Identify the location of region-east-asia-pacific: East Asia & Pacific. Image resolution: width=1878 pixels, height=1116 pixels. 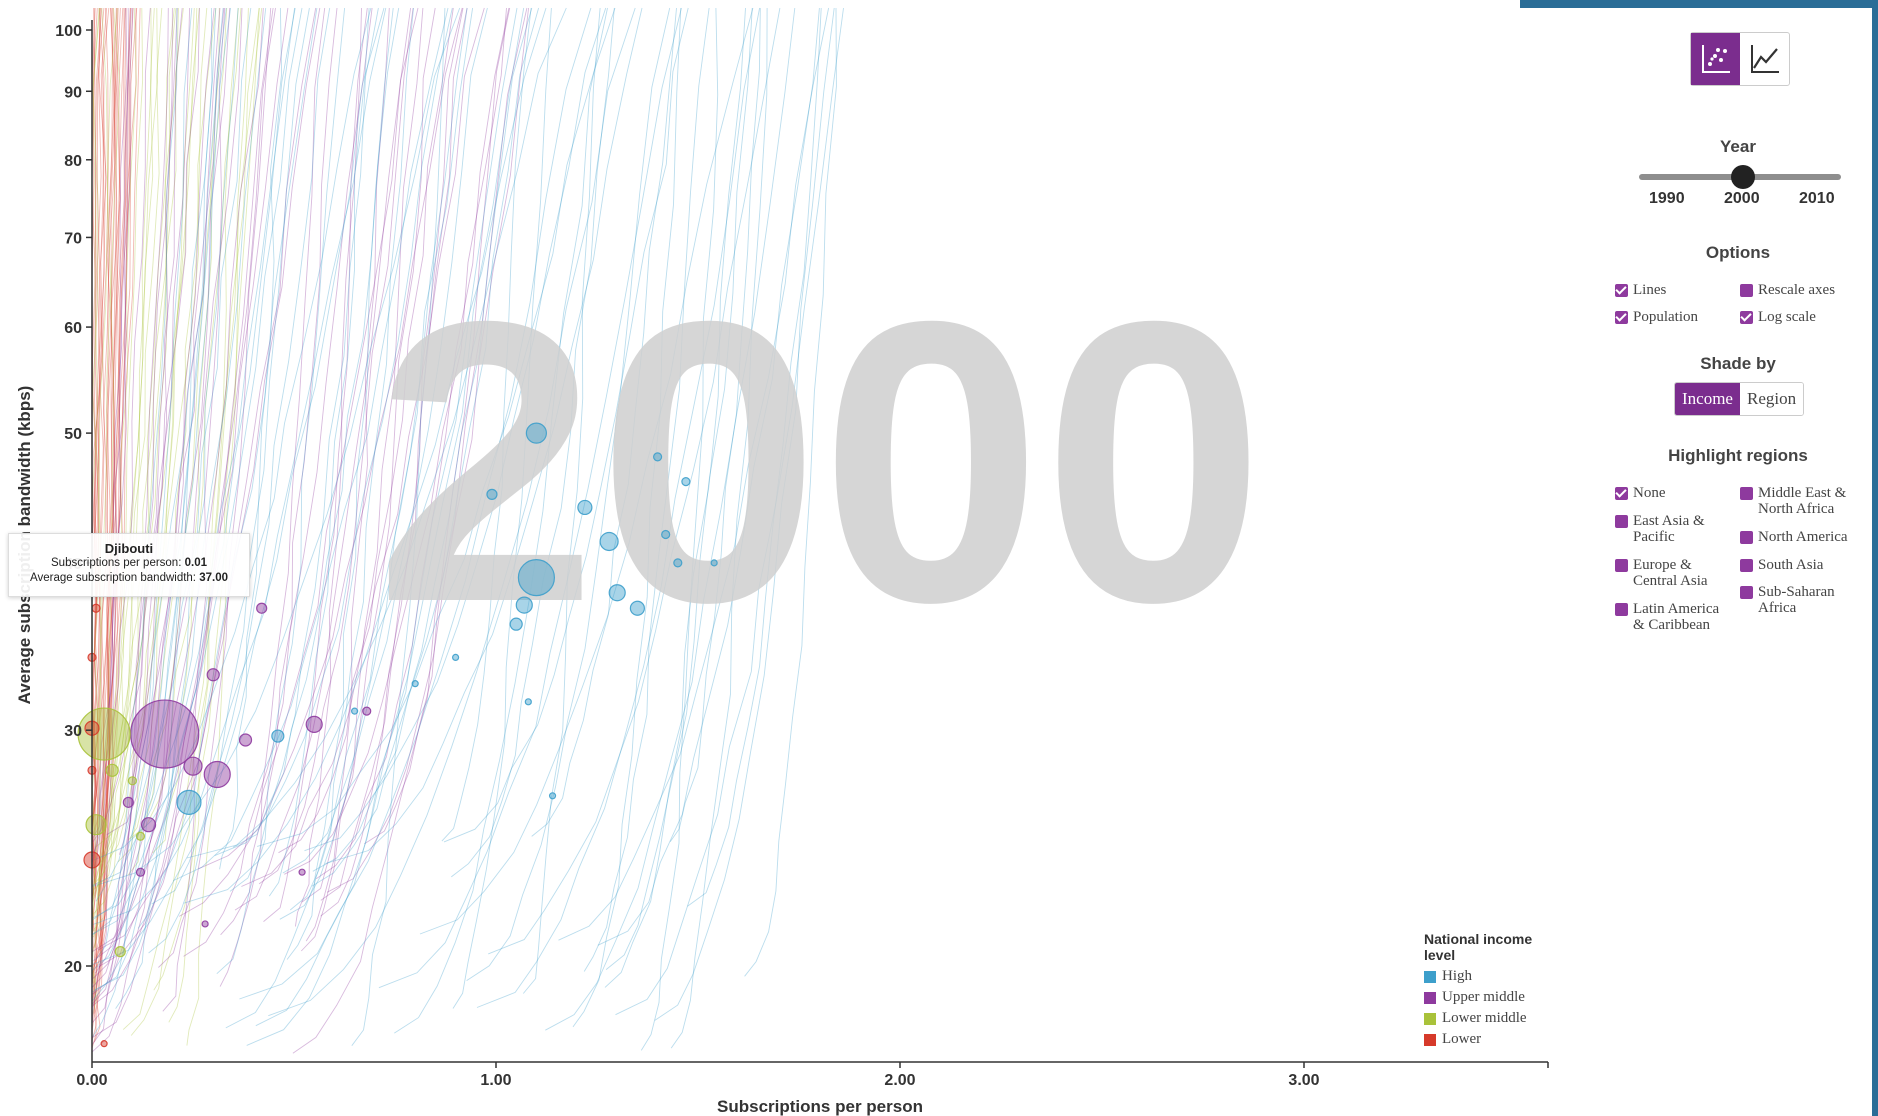
(1660, 529).